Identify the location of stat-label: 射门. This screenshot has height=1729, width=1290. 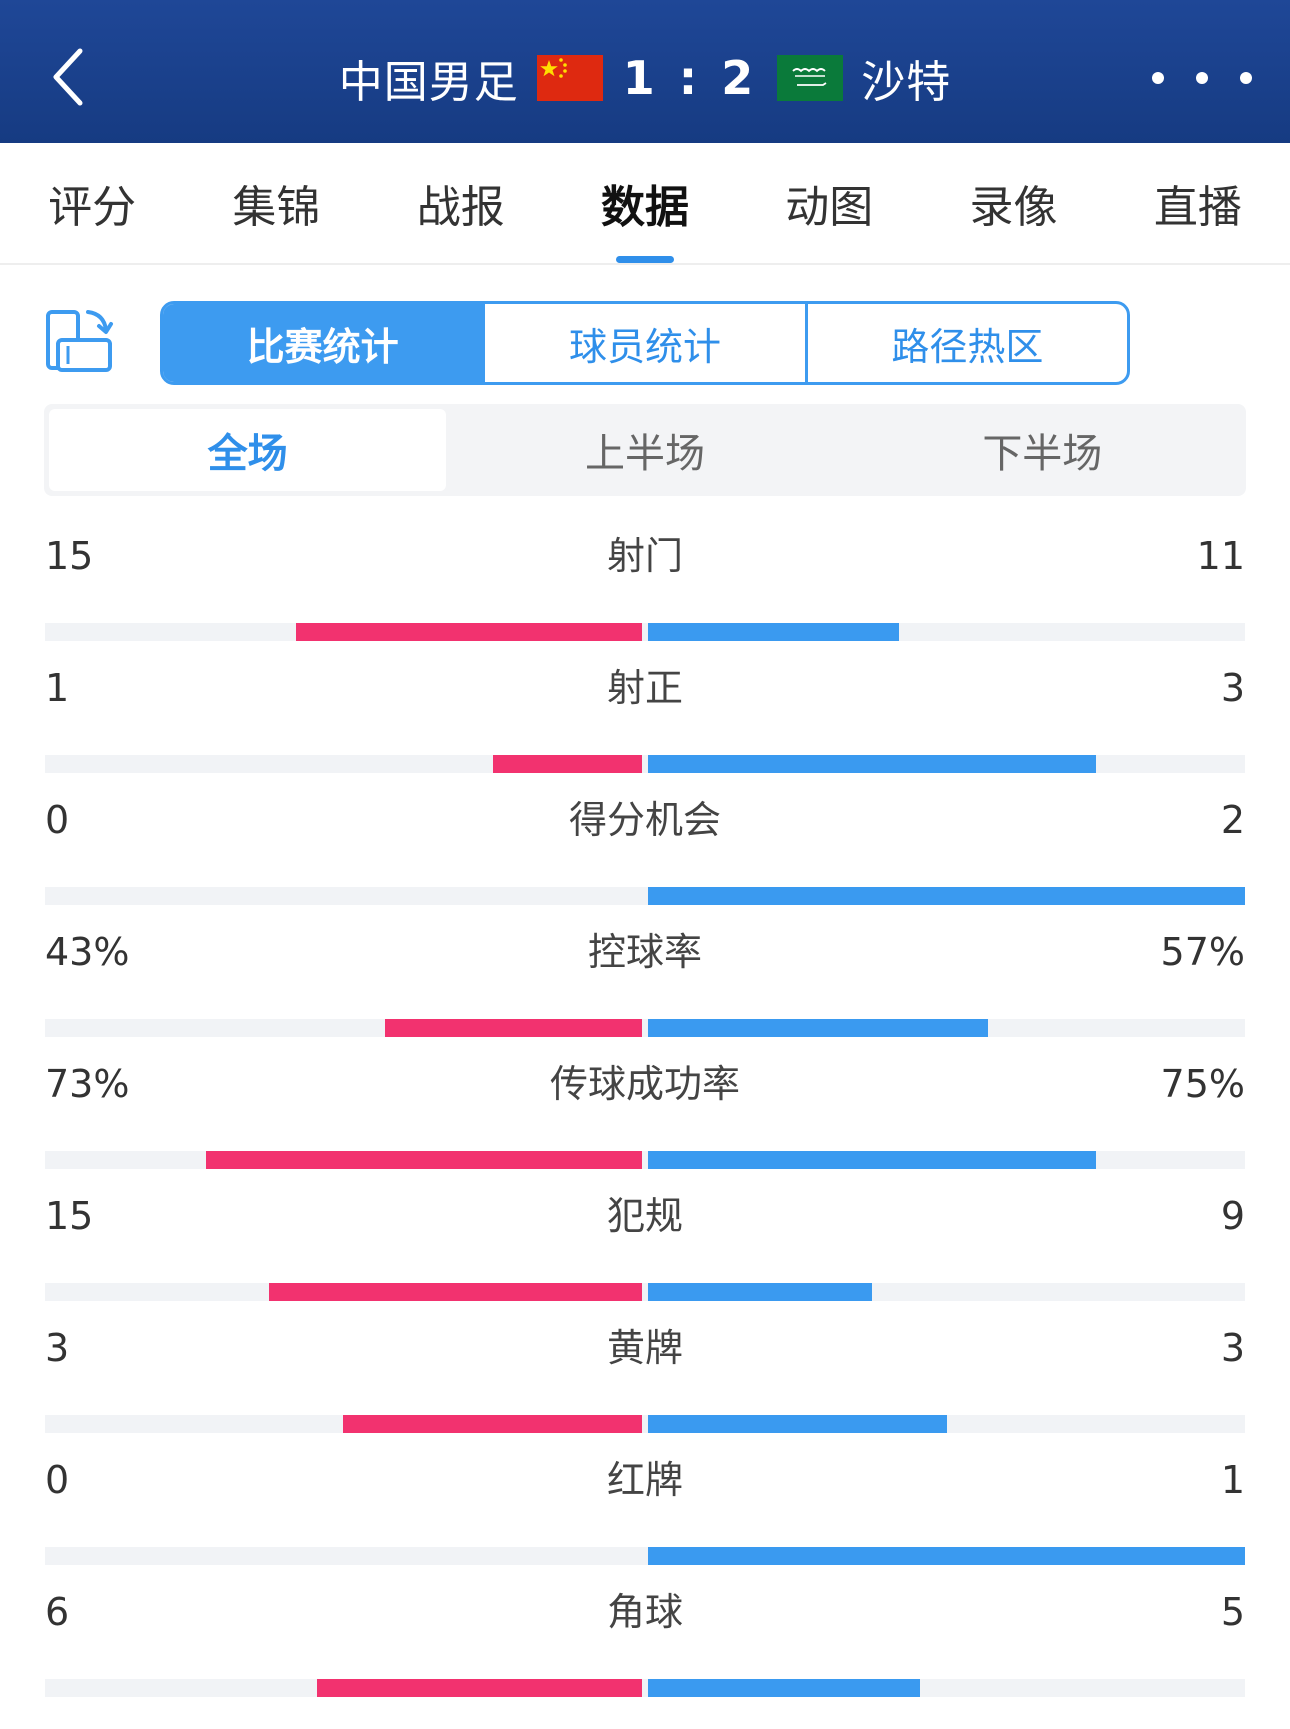
(644, 556).